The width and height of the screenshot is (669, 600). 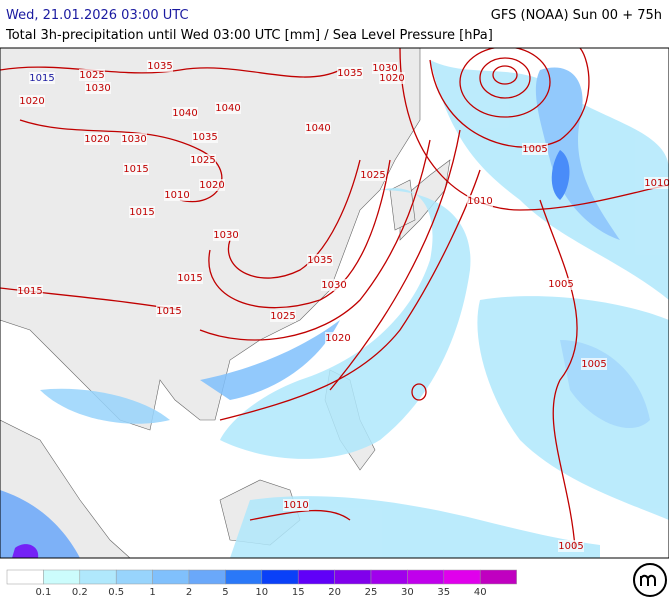 I want to click on date-label: Wed, 21.01.2026 03:00 UTC, so click(x=97, y=15).